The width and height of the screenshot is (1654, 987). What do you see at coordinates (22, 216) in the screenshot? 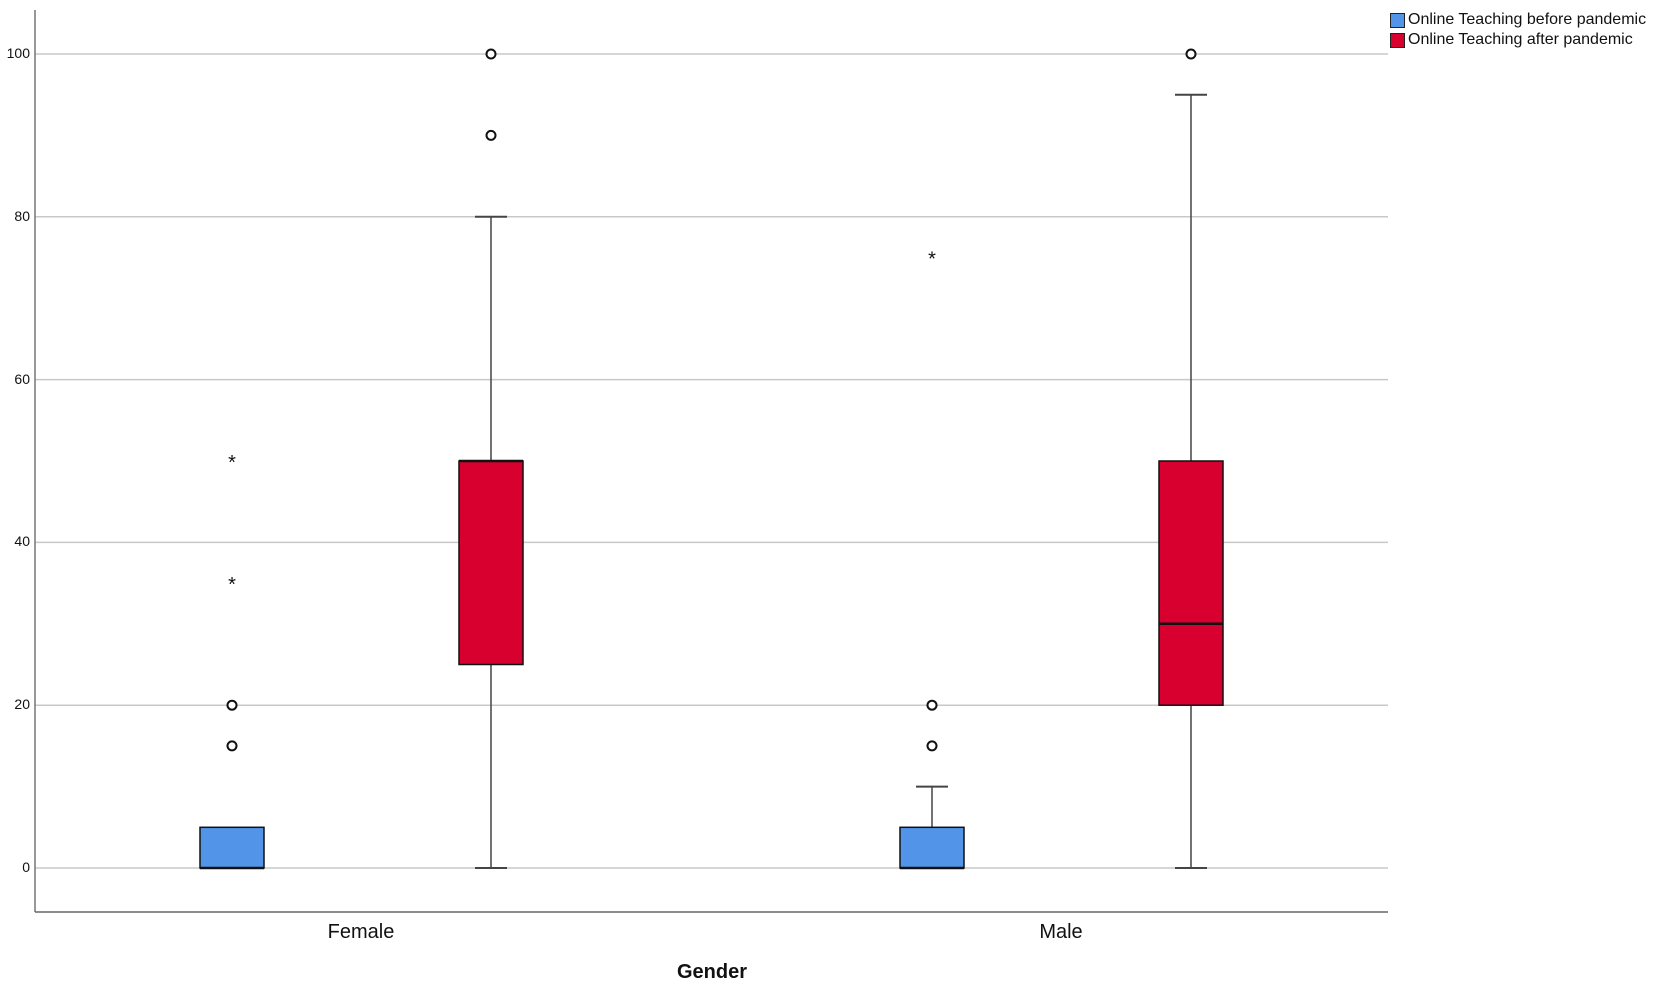
I see `y-tick-label: 80` at bounding box center [22, 216].